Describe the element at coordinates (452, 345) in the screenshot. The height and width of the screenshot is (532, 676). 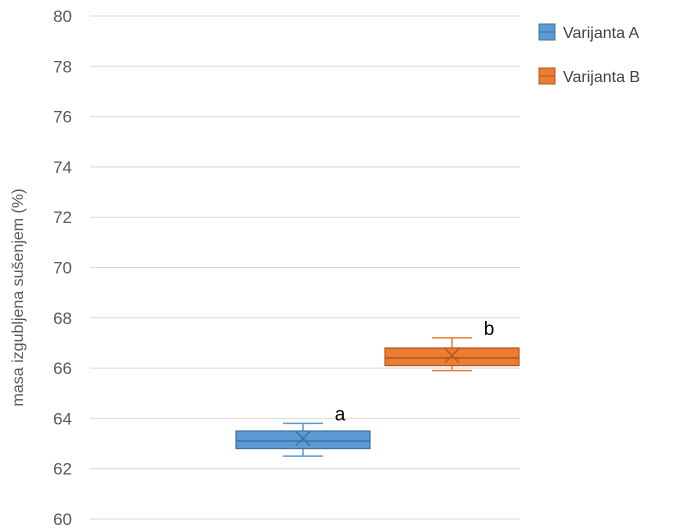
I see `box-series-b: b` at that location.